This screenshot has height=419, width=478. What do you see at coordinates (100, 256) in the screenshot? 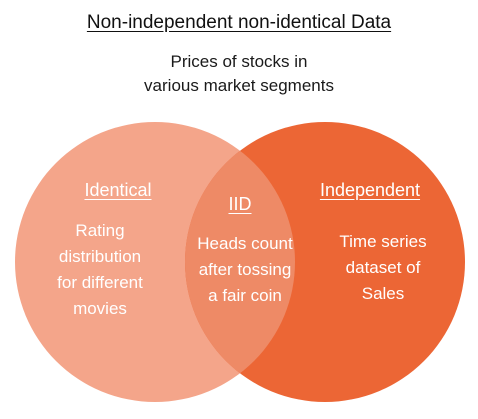
I see `identical-example-line-2: distribution` at bounding box center [100, 256].